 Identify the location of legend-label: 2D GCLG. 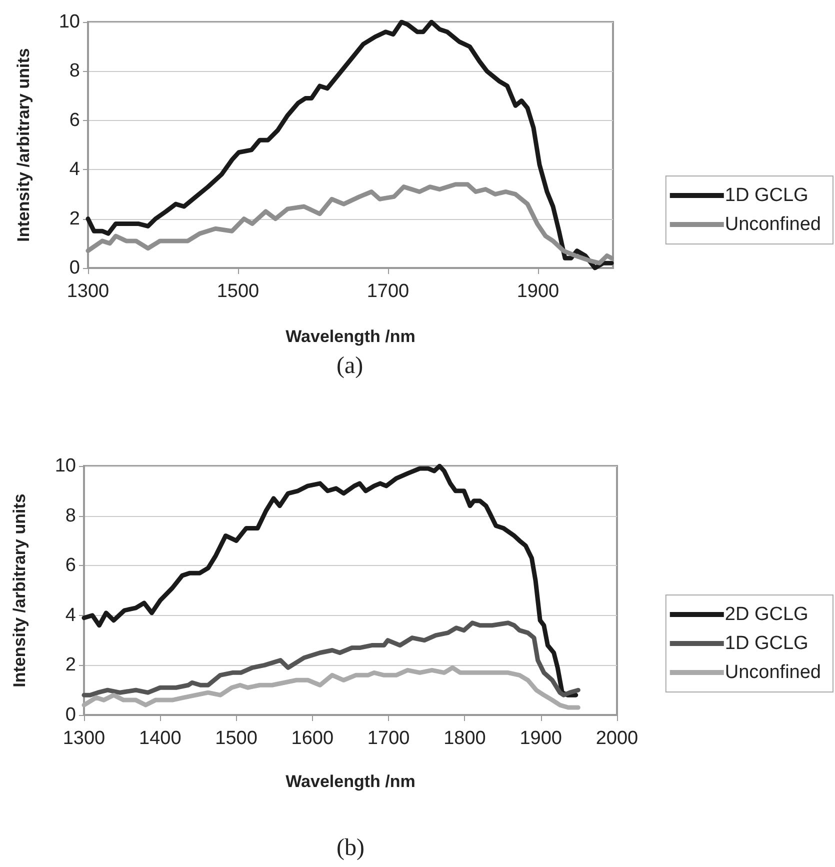
(766, 614).